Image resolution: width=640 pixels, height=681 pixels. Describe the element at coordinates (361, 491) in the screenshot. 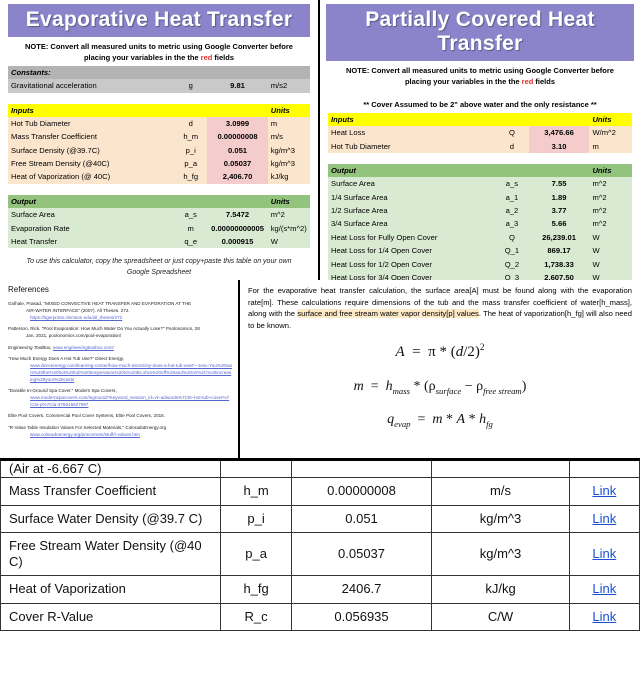

I see `variable-value: 0.00000008` at that location.